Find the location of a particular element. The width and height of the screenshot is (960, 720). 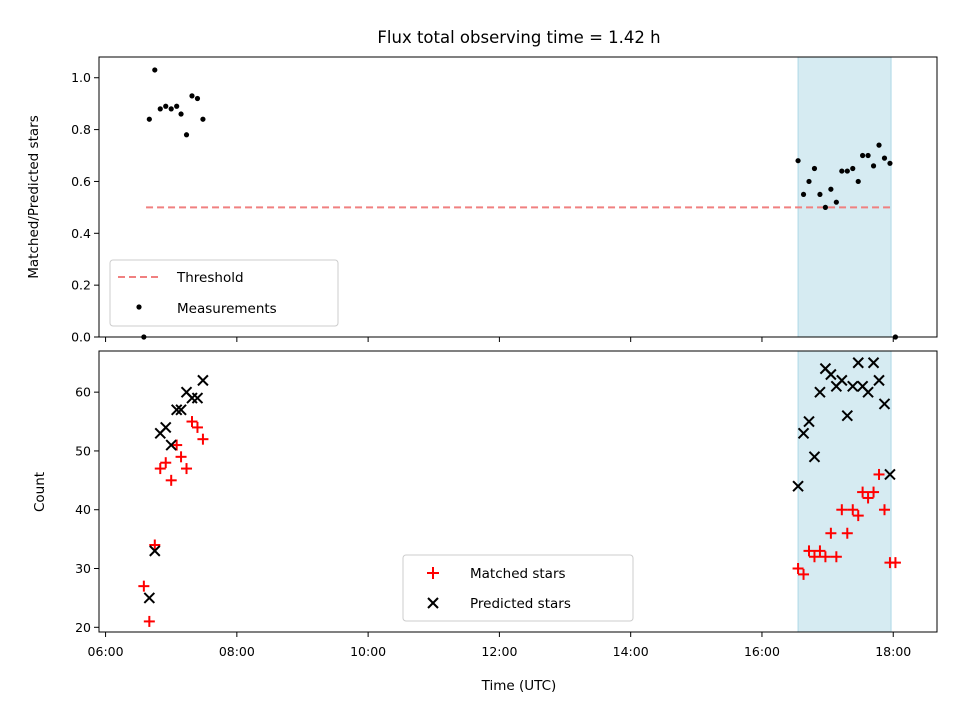

top-shaded-region-layer is located at coordinates (844, 197).